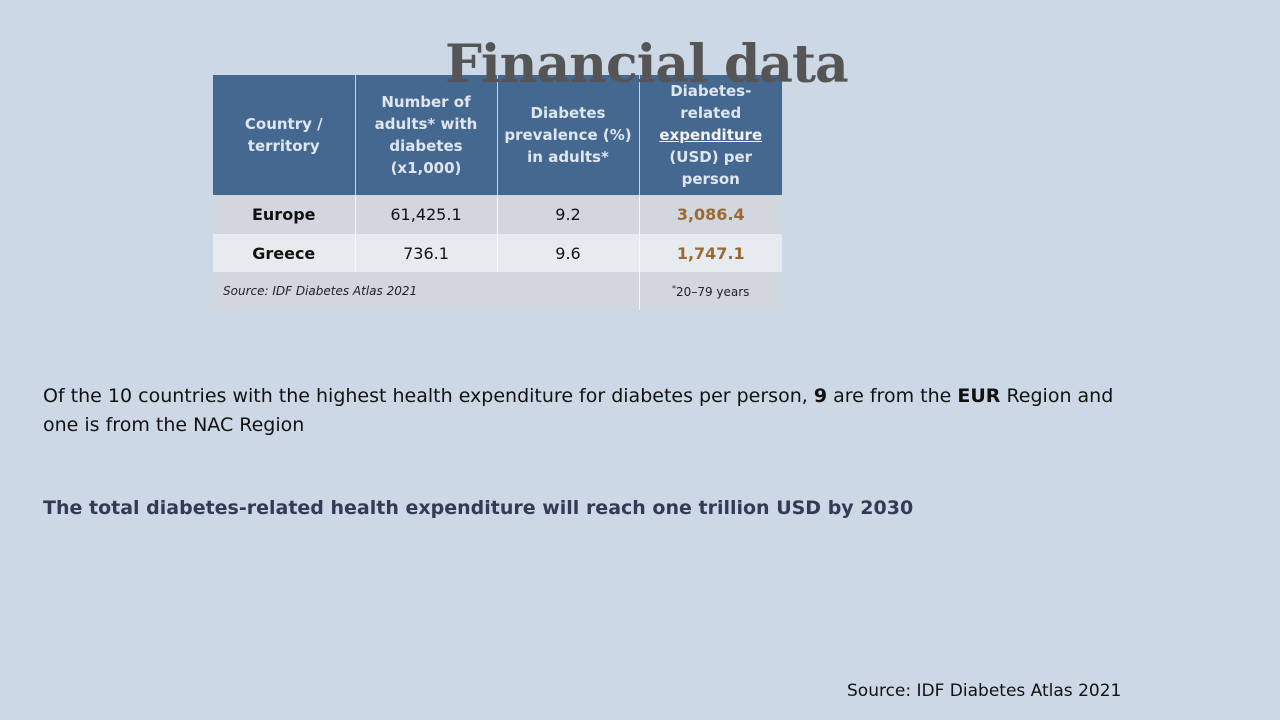 This screenshot has height=720, width=1280. What do you see at coordinates (710, 214) in the screenshot?
I see `cell-expenditure: 3,086.4` at bounding box center [710, 214].